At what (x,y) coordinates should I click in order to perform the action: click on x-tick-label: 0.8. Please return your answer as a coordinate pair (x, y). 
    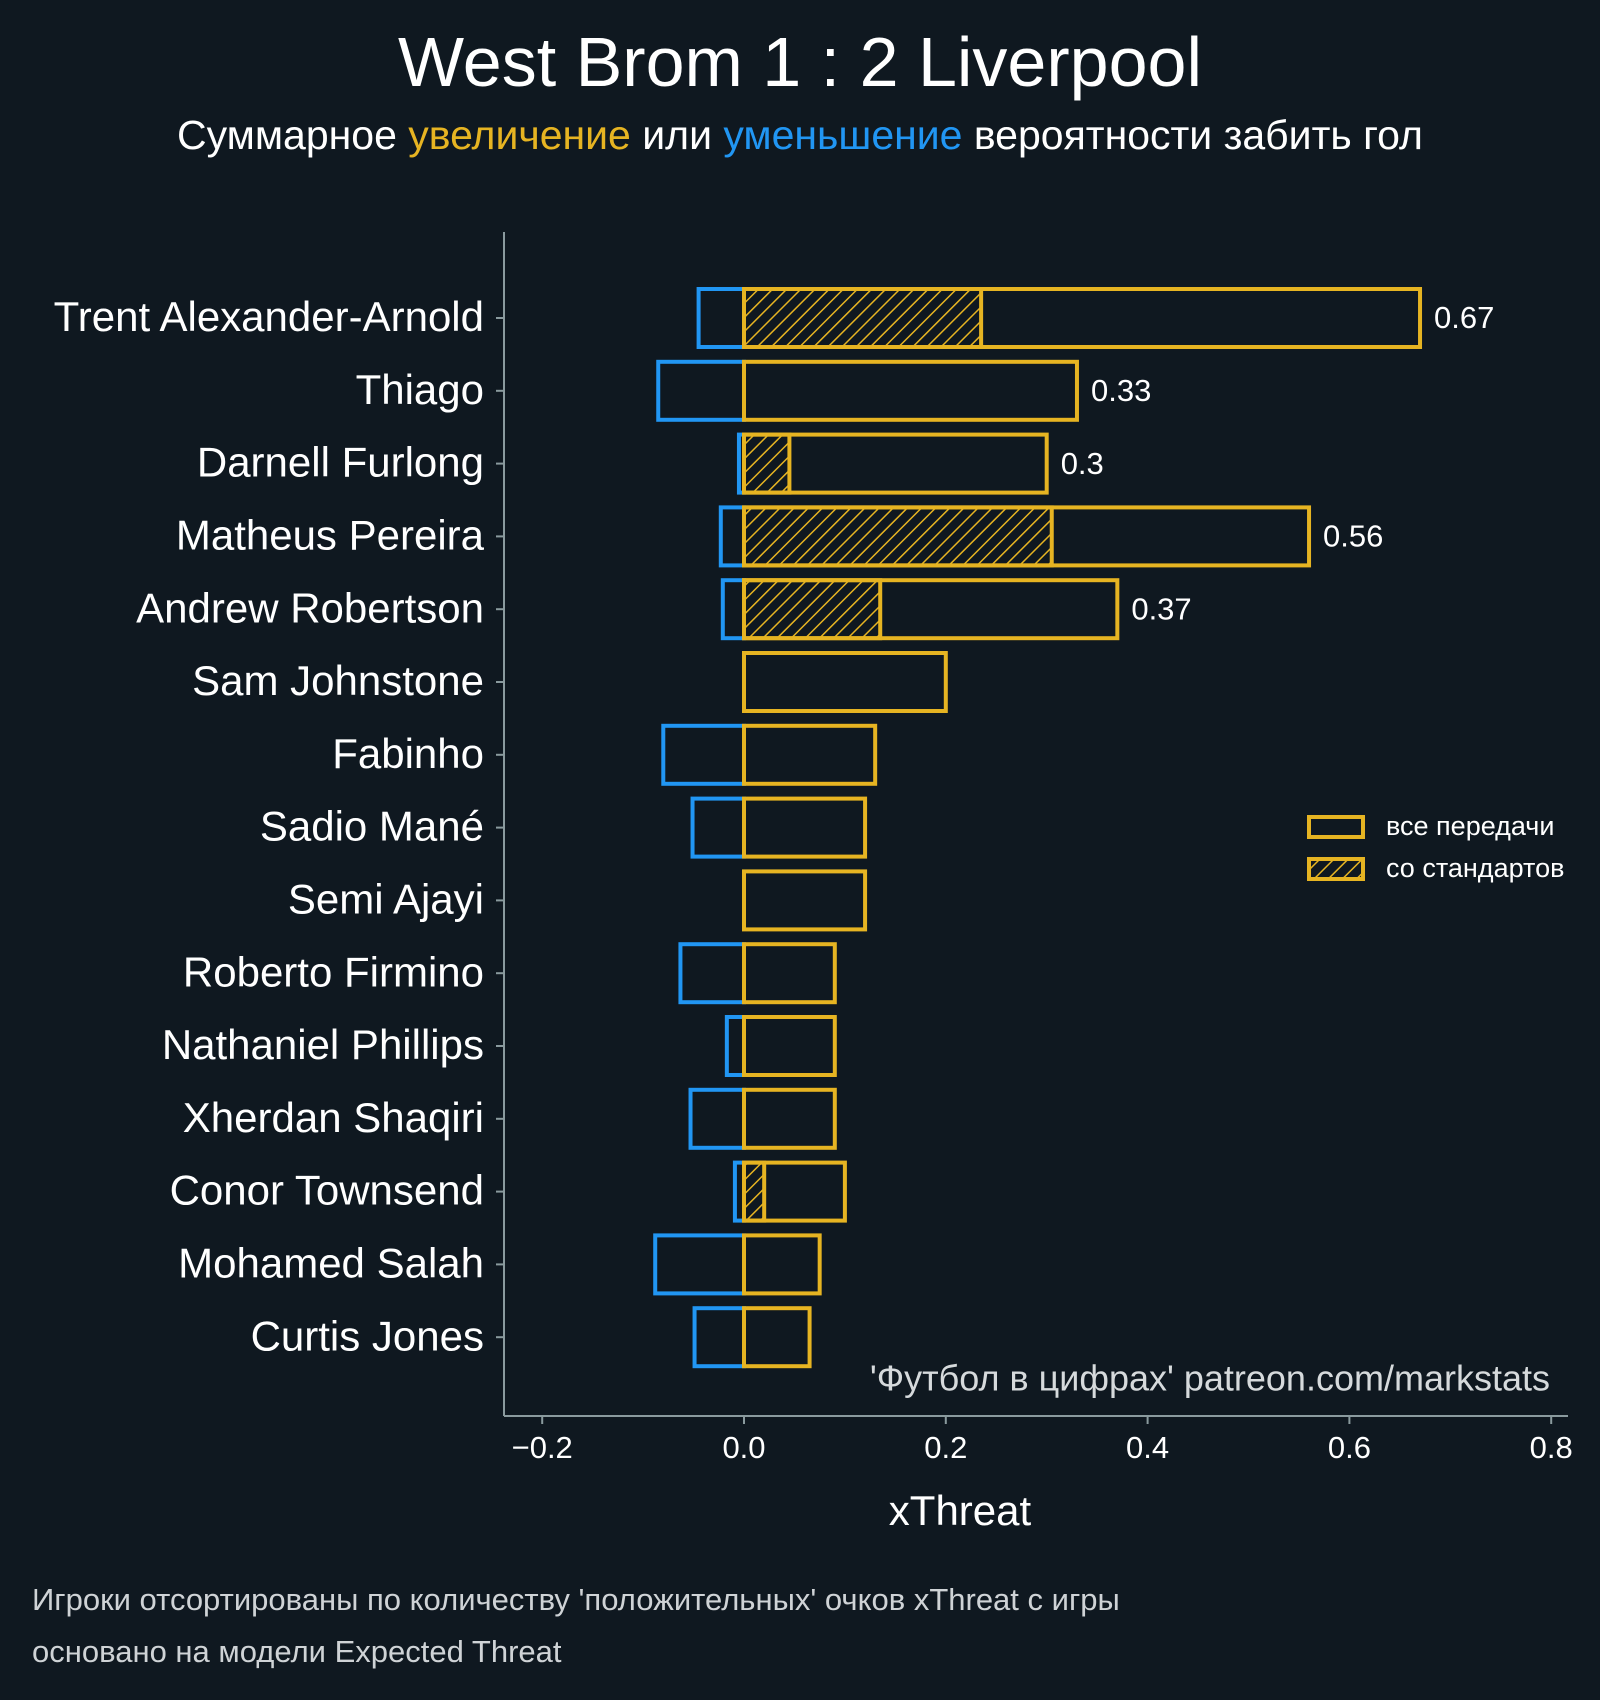
    Looking at the image, I should click on (1551, 1447).